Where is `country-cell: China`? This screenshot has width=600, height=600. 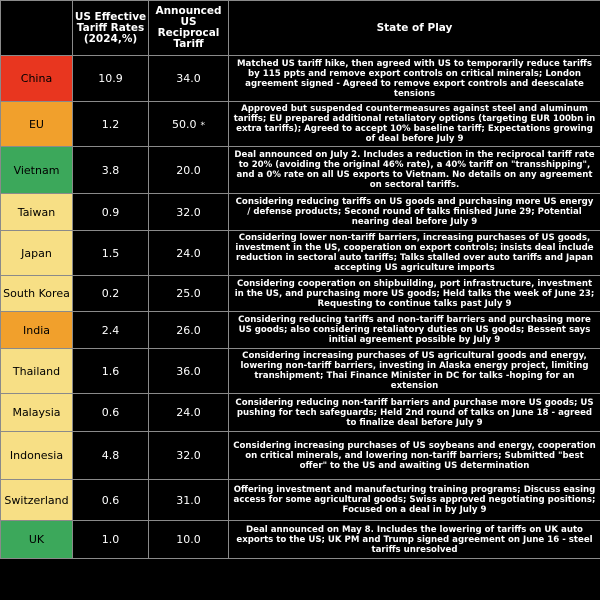 country-cell: China is located at coordinates (36, 78).